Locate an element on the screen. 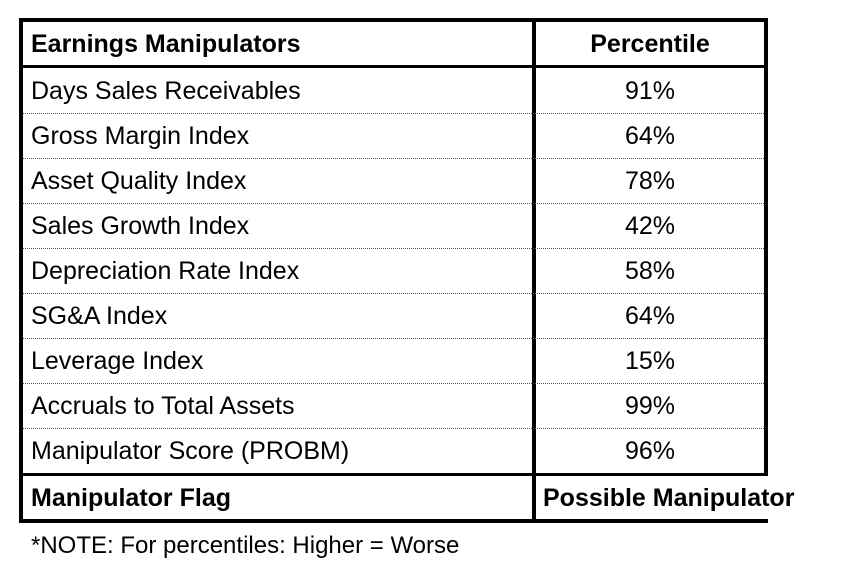  row-label-days-sales-receivables: Days Sales Receivables is located at coordinates (166, 91).